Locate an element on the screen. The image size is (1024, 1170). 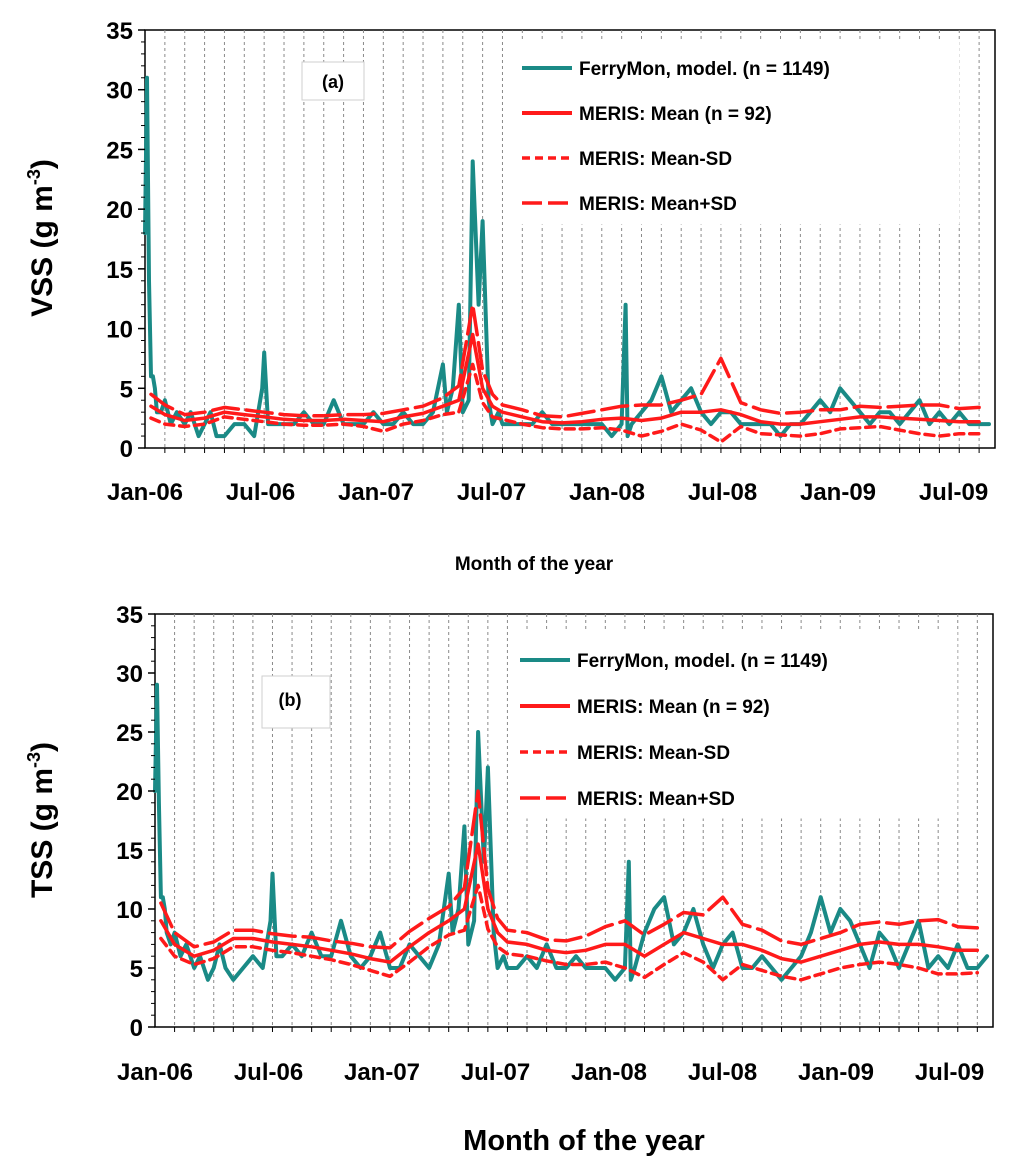
panel-a-legend-box is located at coordinates (739, 133).